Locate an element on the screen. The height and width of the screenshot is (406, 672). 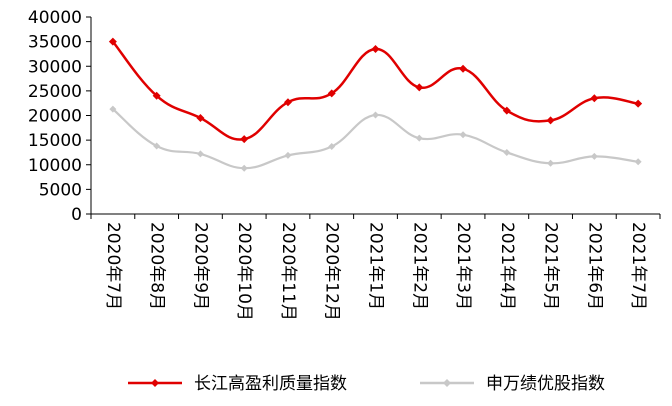
x-tick-label: 2020年8月 is located at coordinates (157, 266).